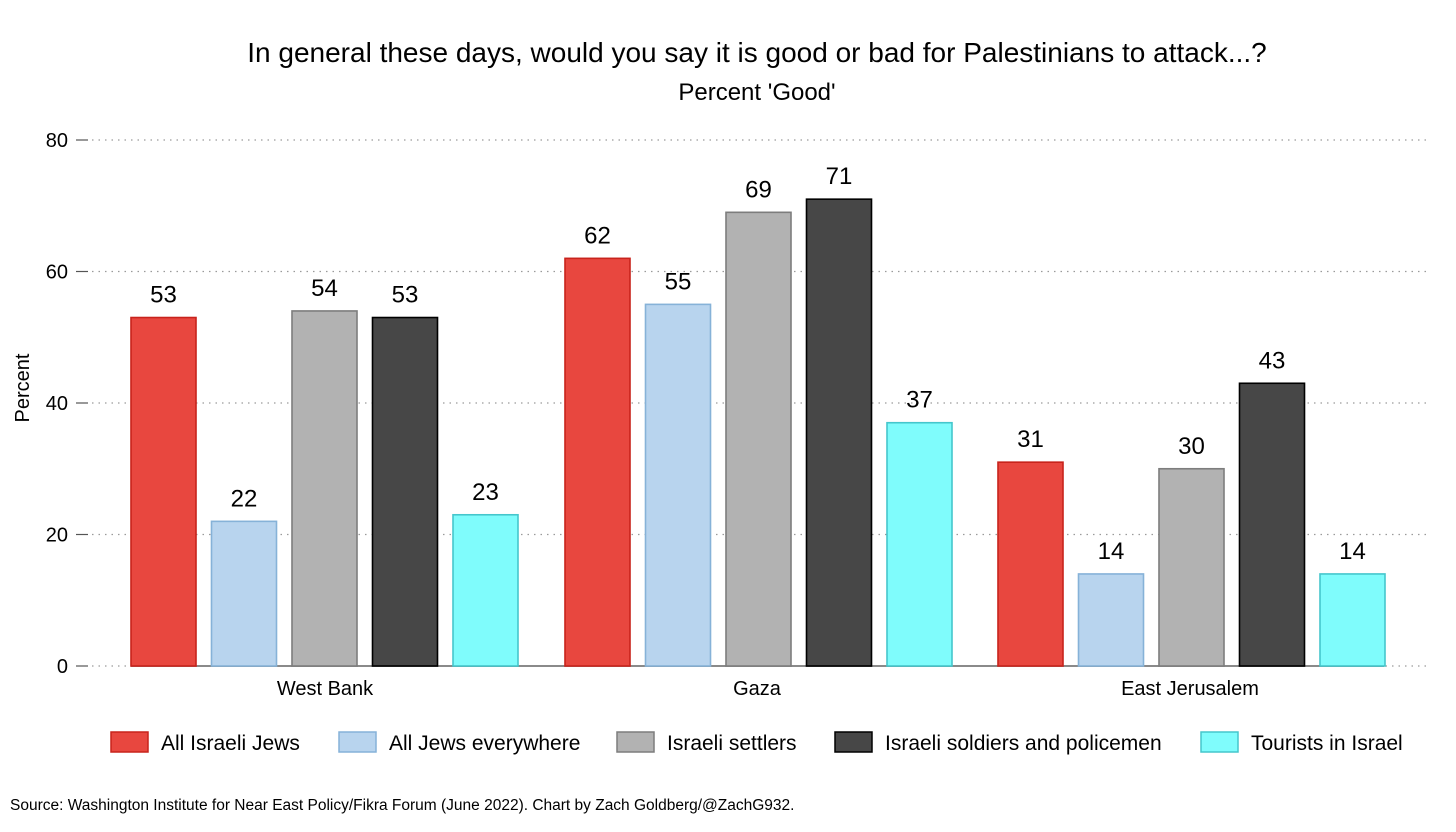  What do you see at coordinates (484, 743) in the screenshot?
I see `legend-label: All Jews everywhere` at bounding box center [484, 743].